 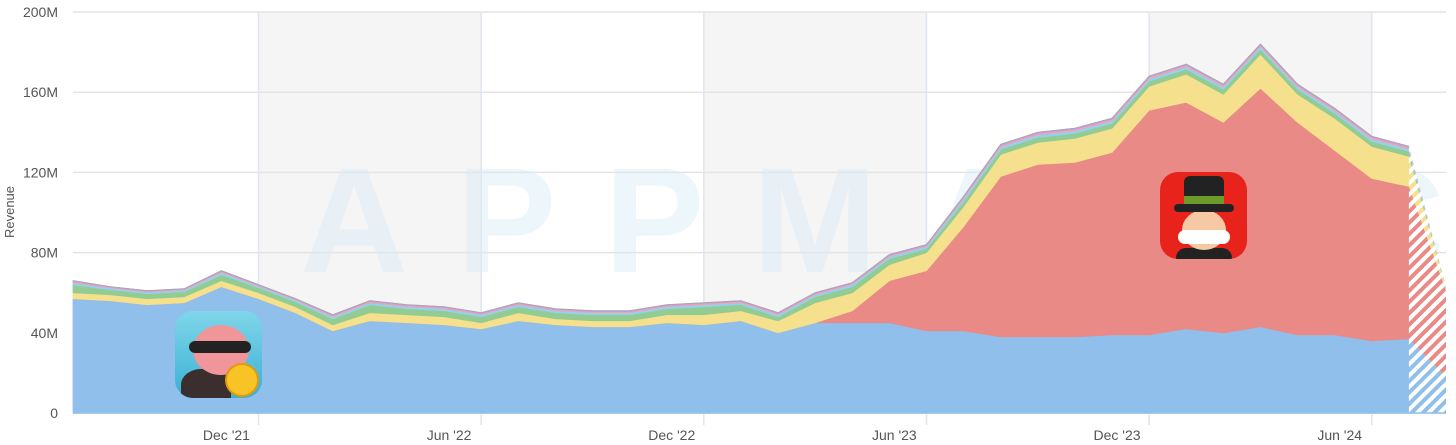 What do you see at coordinates (671, 435) in the screenshot?
I see `x-tick-label: Dec '22` at bounding box center [671, 435].